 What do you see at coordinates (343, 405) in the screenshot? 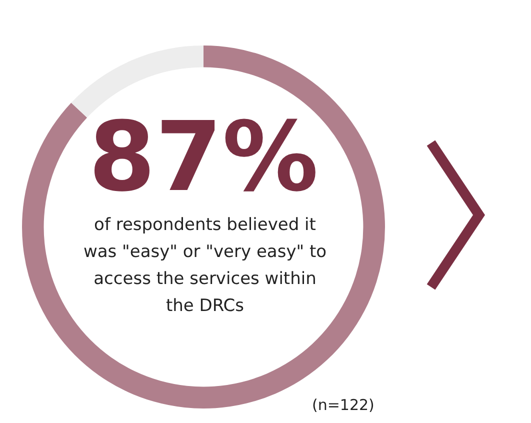
I see `text: (n=122)` at bounding box center [343, 405].